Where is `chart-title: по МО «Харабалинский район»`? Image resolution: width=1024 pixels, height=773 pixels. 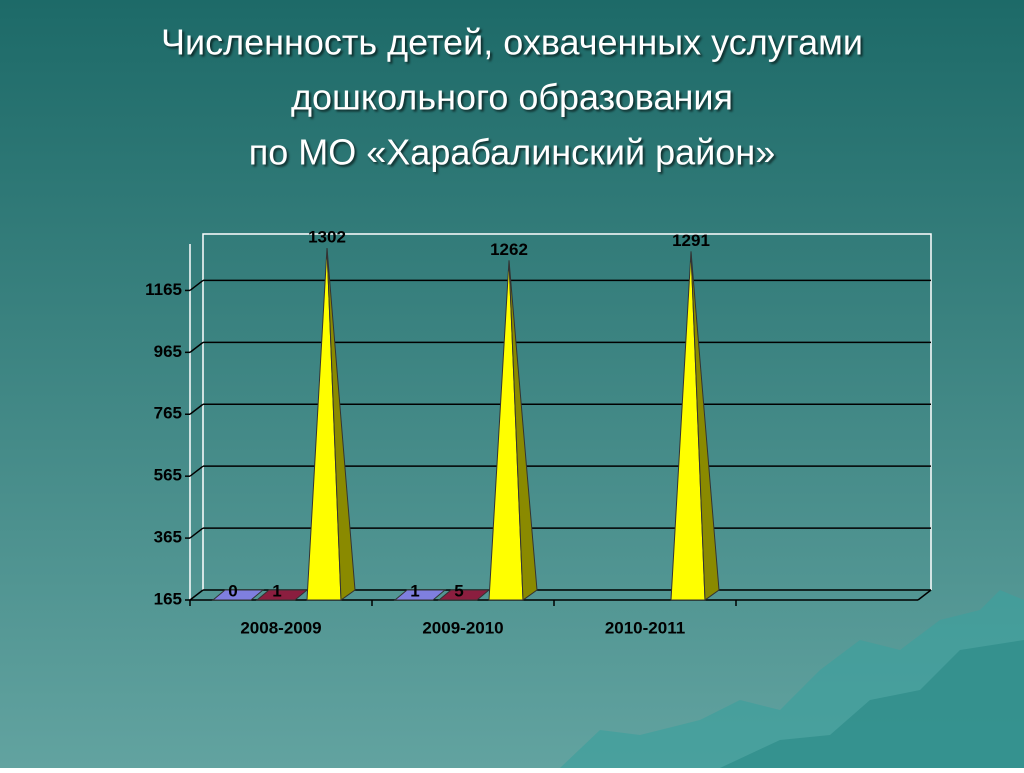 chart-title: по МО «Харабалинский район» is located at coordinates (512, 152).